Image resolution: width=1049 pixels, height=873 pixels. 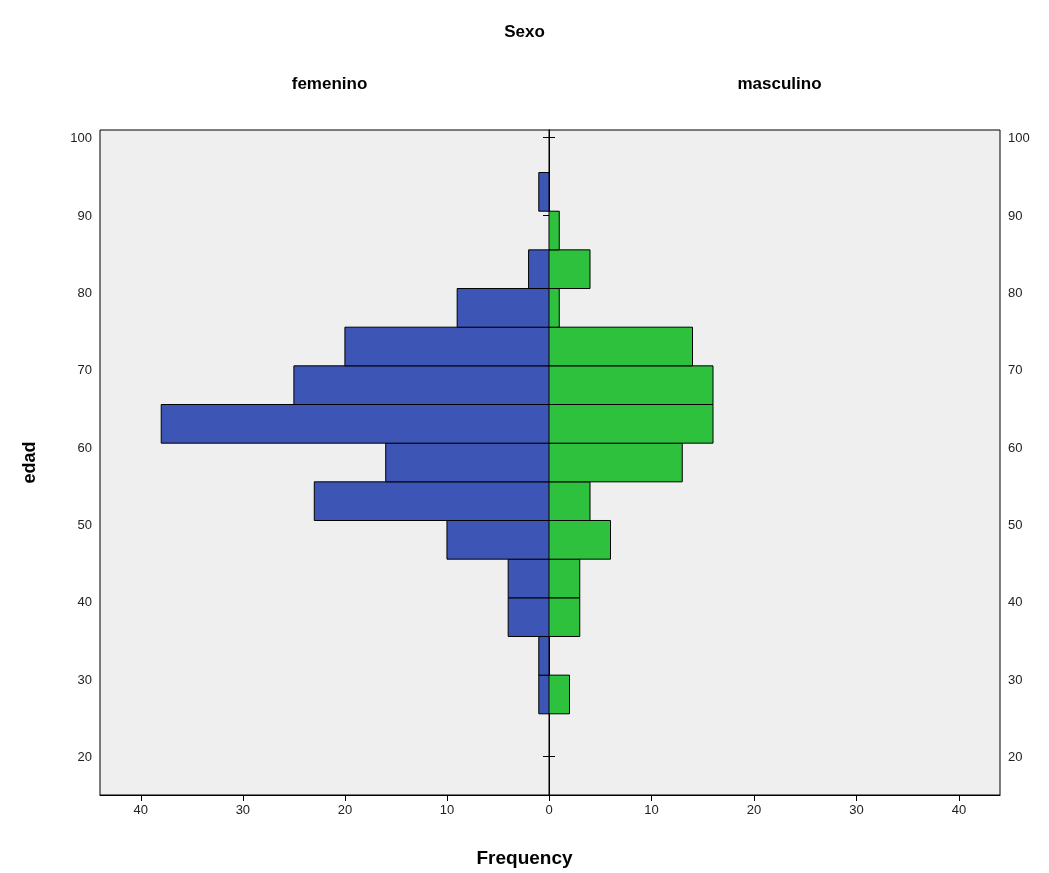 What do you see at coordinates (524, 31) in the screenshot?
I see `chart-title: Sexo` at bounding box center [524, 31].